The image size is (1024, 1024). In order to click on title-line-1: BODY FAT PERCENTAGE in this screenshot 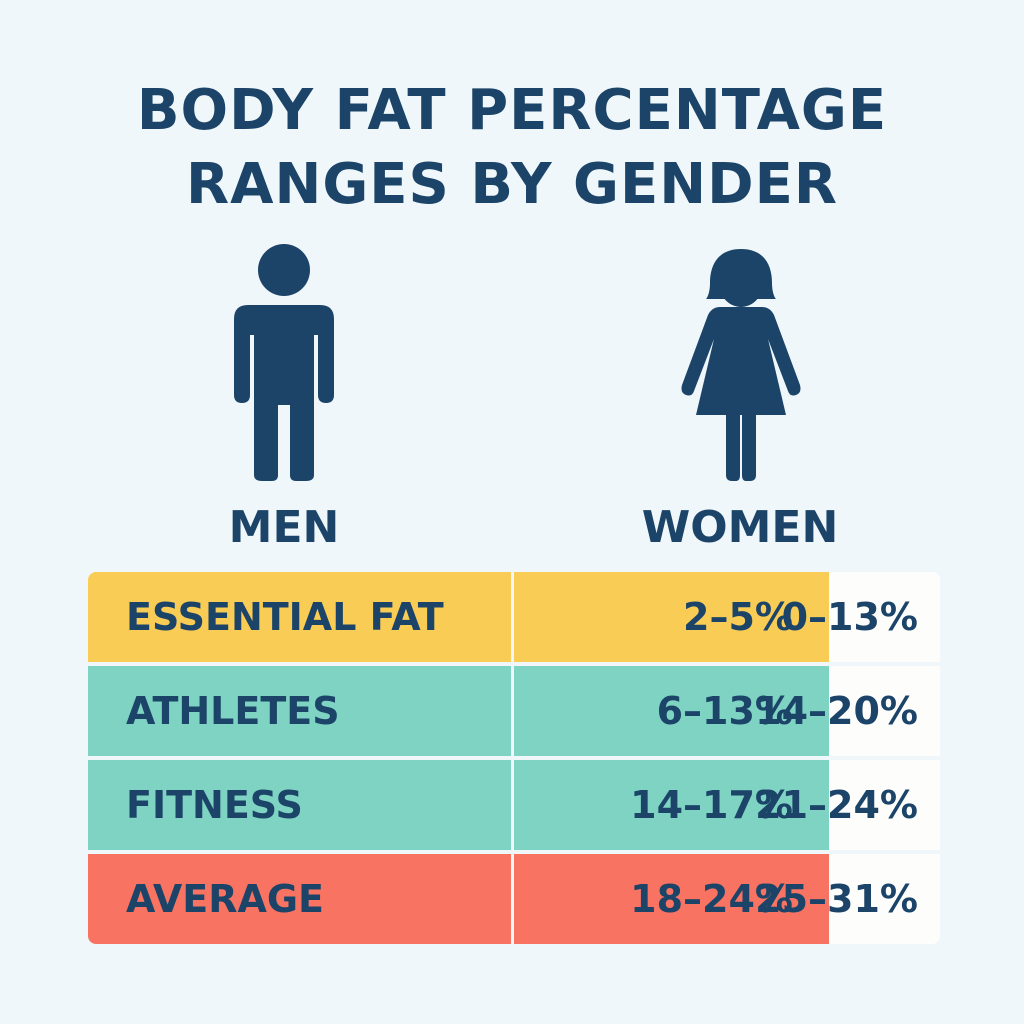, I will do `click(512, 110)`.